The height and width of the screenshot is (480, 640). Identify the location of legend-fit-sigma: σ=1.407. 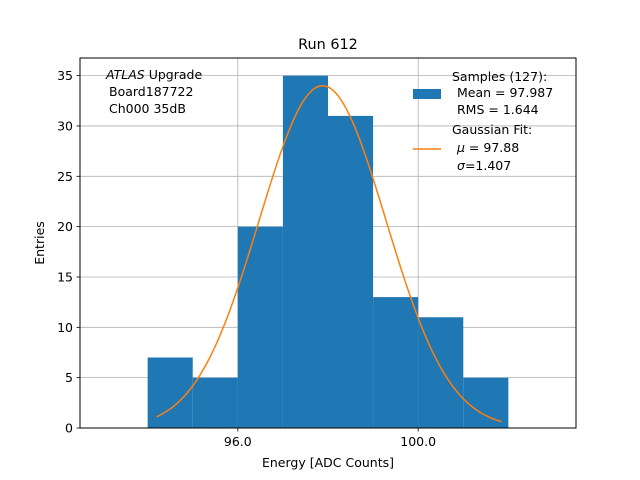
(484, 165).